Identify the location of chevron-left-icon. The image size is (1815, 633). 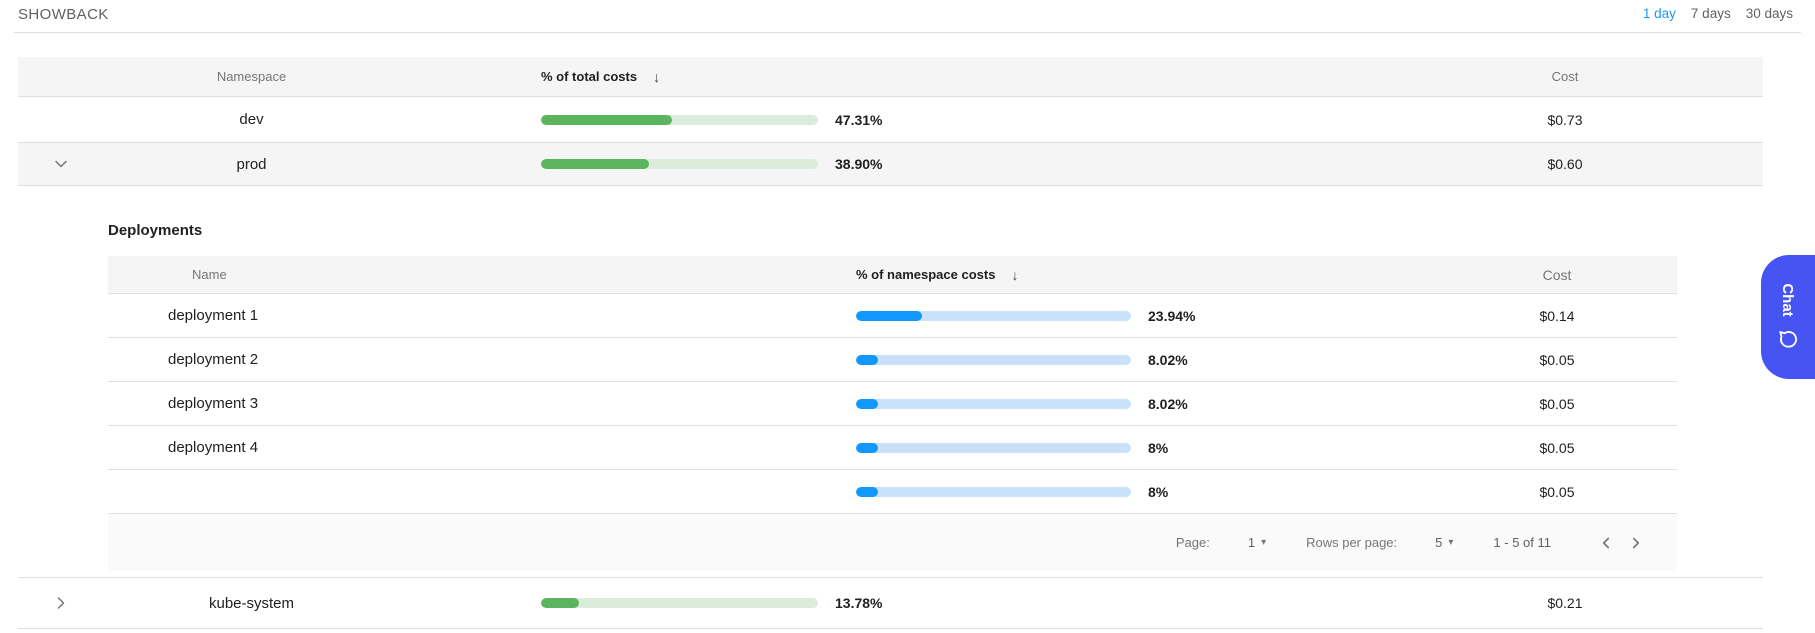
(1606, 542).